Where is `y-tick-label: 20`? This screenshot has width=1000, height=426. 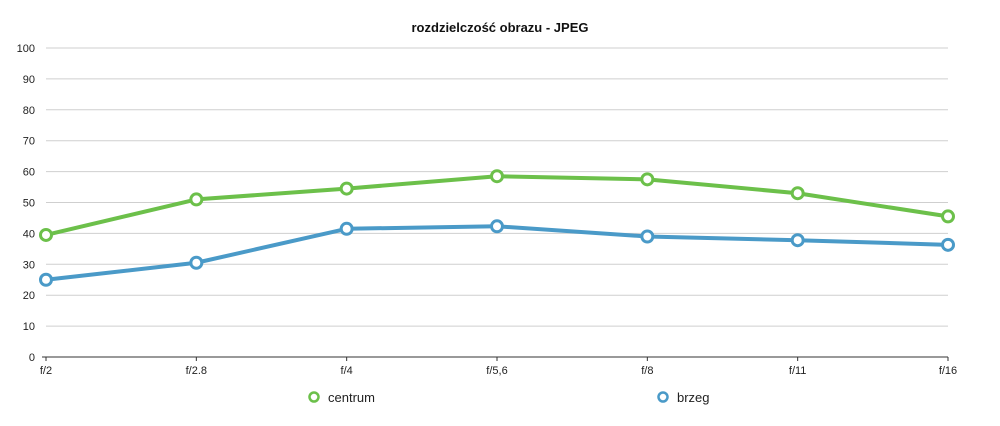 y-tick-label: 20 is located at coordinates (29, 296).